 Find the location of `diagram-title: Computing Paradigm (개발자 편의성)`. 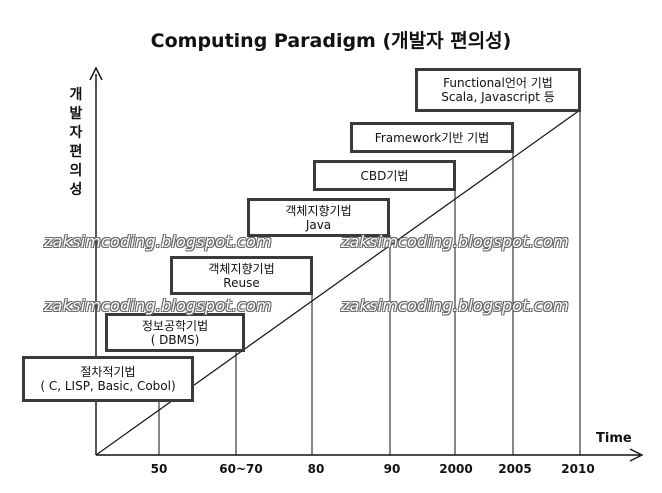

diagram-title: Computing Paradigm (개발자 편의성) is located at coordinates (331, 41).